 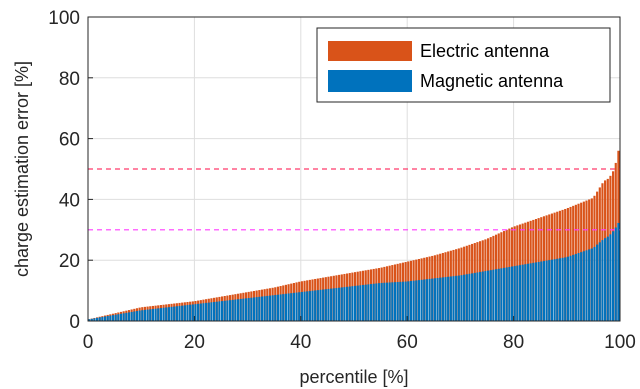 What do you see at coordinates (88, 342) in the screenshot?
I see `x-tick-label: 0` at bounding box center [88, 342].